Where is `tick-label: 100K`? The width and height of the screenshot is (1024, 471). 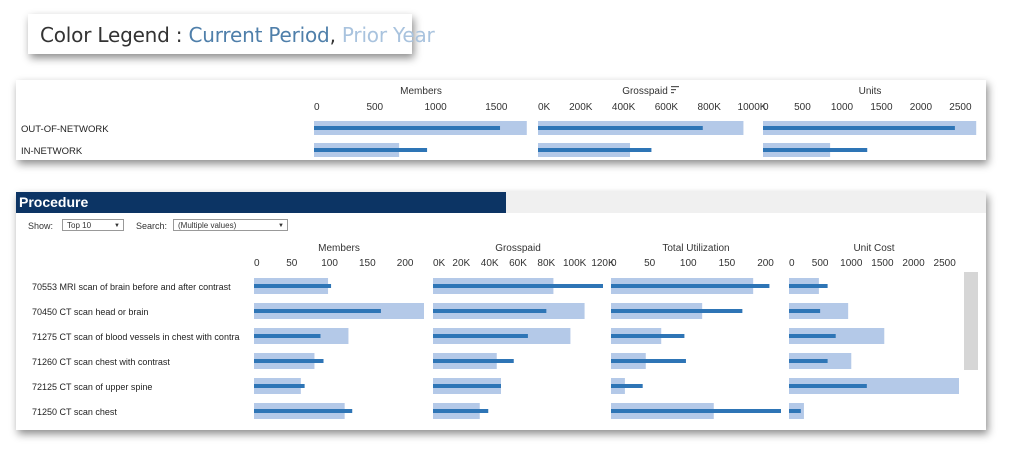 tick-label: 100K is located at coordinates (575, 263).